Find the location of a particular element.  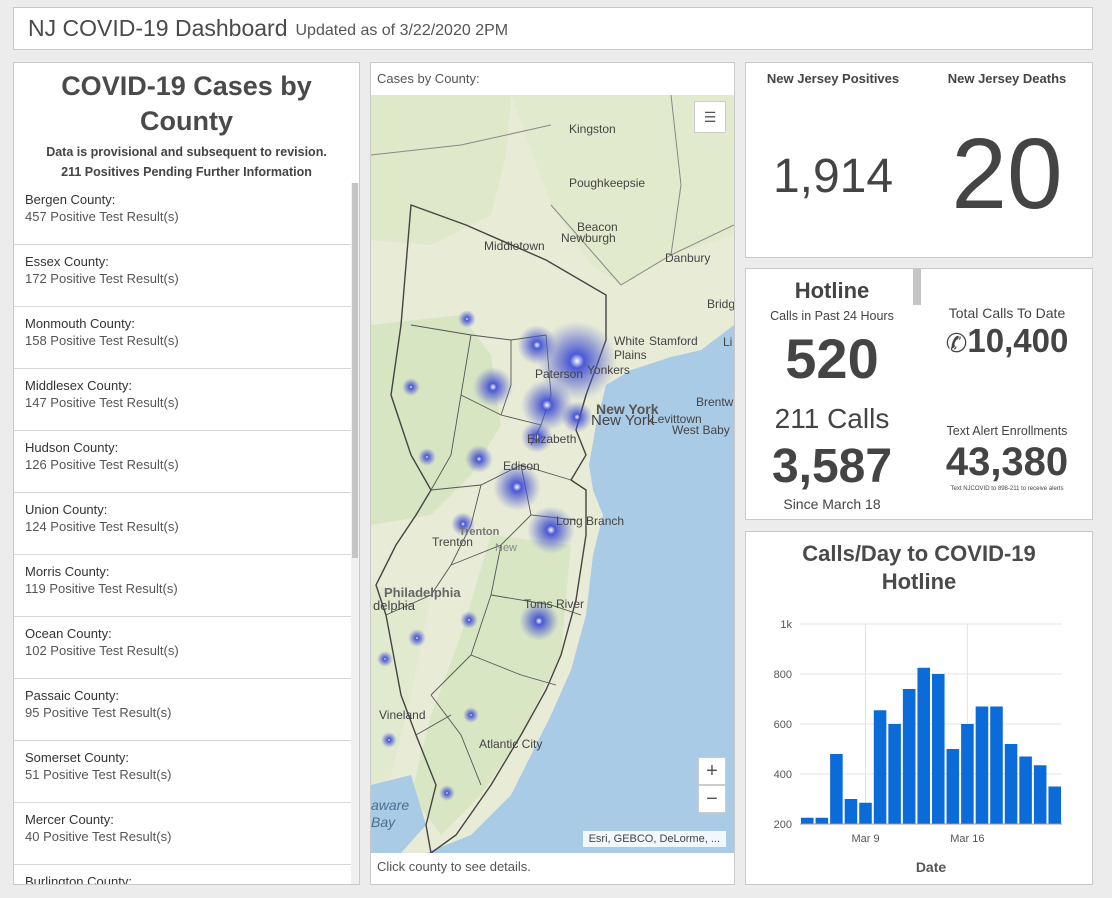

place-new: New is located at coordinates (506, 548).